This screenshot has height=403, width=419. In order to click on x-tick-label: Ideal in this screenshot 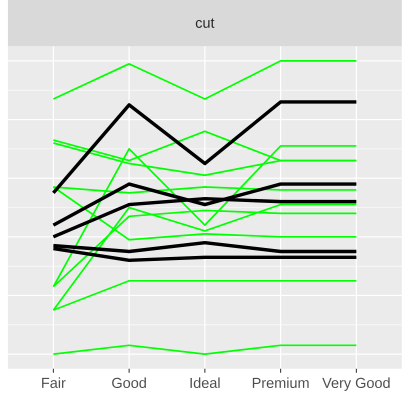, I will do `click(205, 382)`.